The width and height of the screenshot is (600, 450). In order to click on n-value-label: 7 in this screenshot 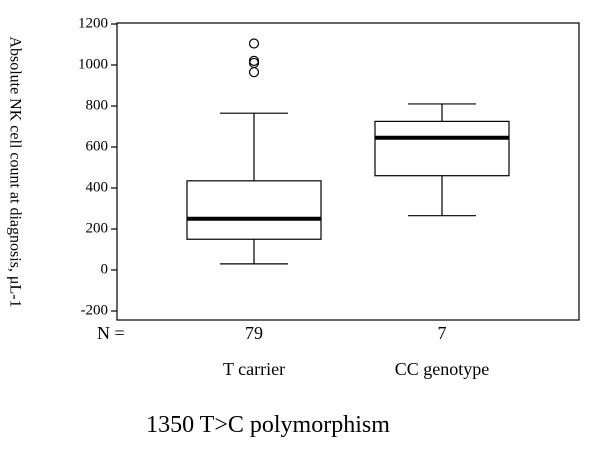, I will do `click(442, 333)`.